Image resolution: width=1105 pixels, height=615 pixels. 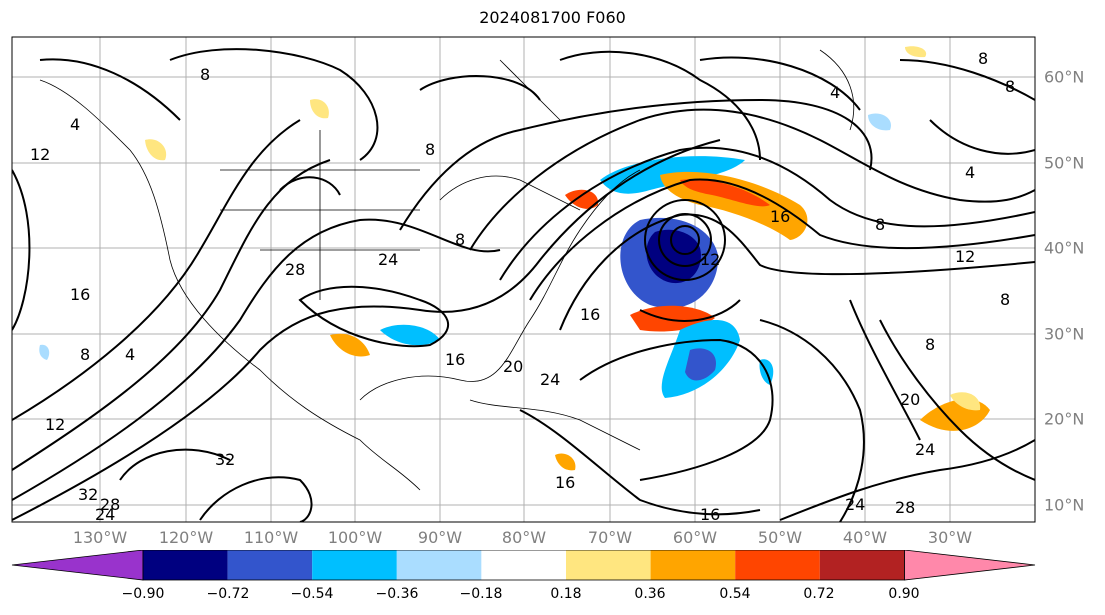 I want to click on lon-label: 120°W, so click(x=186, y=537).